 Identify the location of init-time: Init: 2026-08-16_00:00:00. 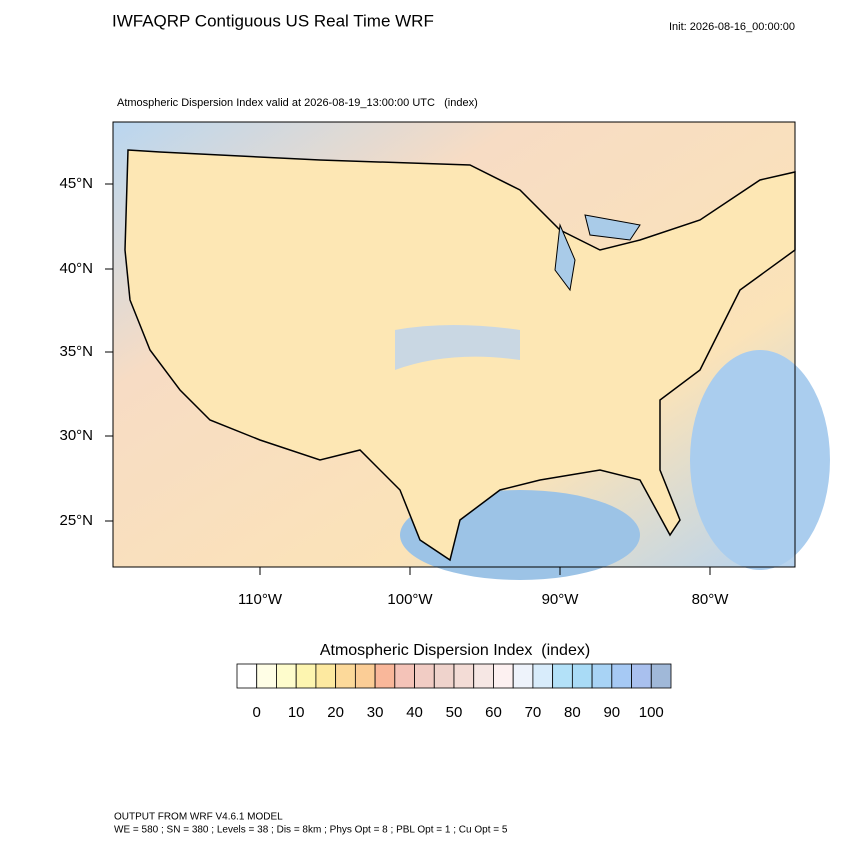
(732, 27).